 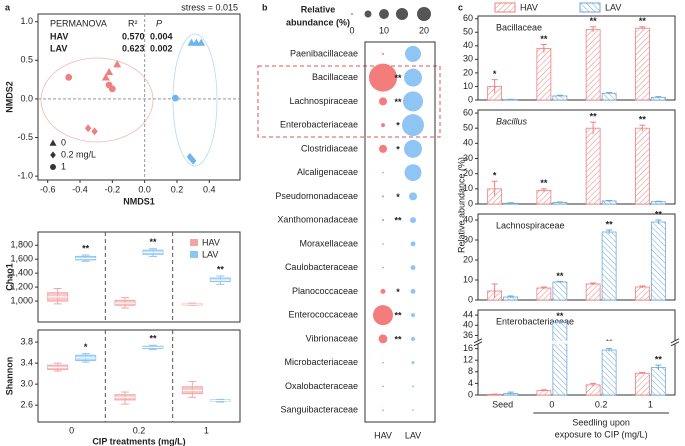 What do you see at coordinates (325, 291) in the screenshot?
I see `category-label: Planococcaceae` at bounding box center [325, 291].